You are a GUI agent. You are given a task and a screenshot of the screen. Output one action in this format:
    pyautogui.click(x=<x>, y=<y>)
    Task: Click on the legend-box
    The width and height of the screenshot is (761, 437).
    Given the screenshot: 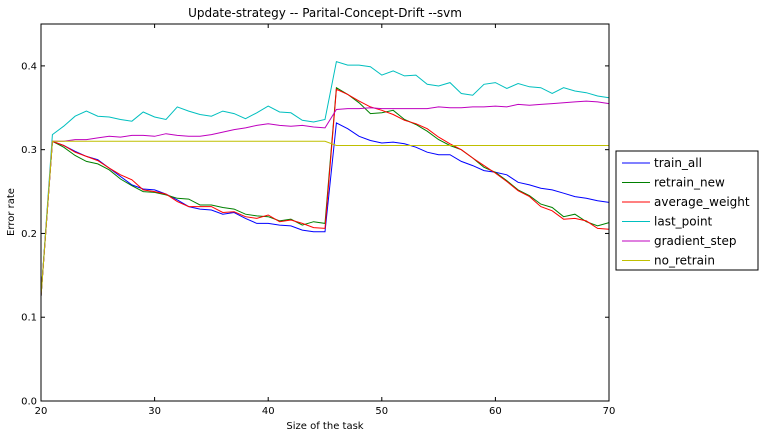 What is the action you would take?
    pyautogui.click(x=687, y=210)
    